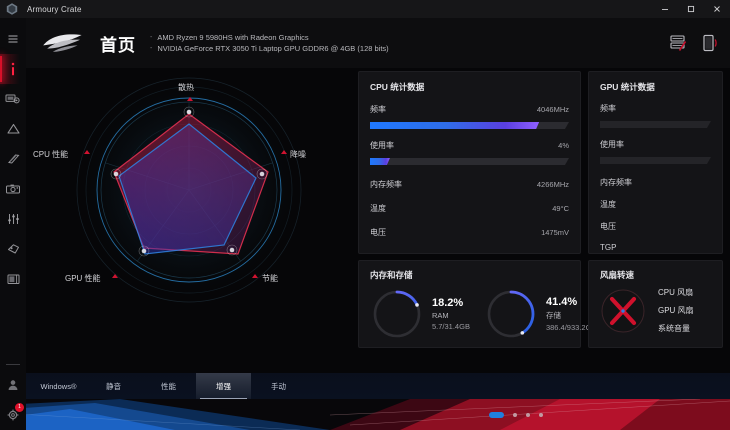 The height and width of the screenshot is (430, 730). I want to click on ram-gauge: 18.2% RAM 5.7/31.4GB, so click(420, 314).